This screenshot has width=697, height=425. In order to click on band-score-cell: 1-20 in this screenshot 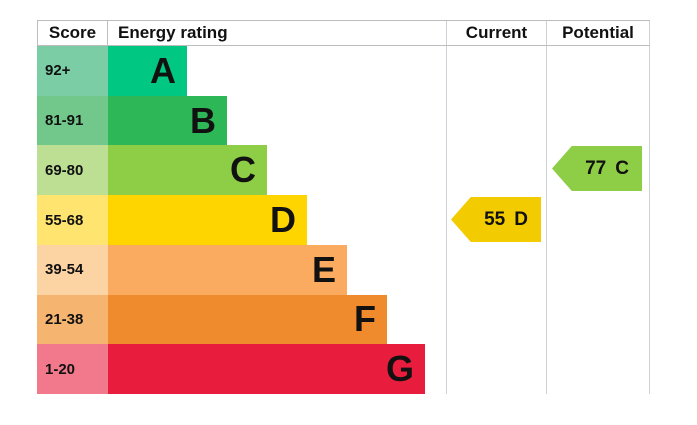, I will do `click(72, 369)`.